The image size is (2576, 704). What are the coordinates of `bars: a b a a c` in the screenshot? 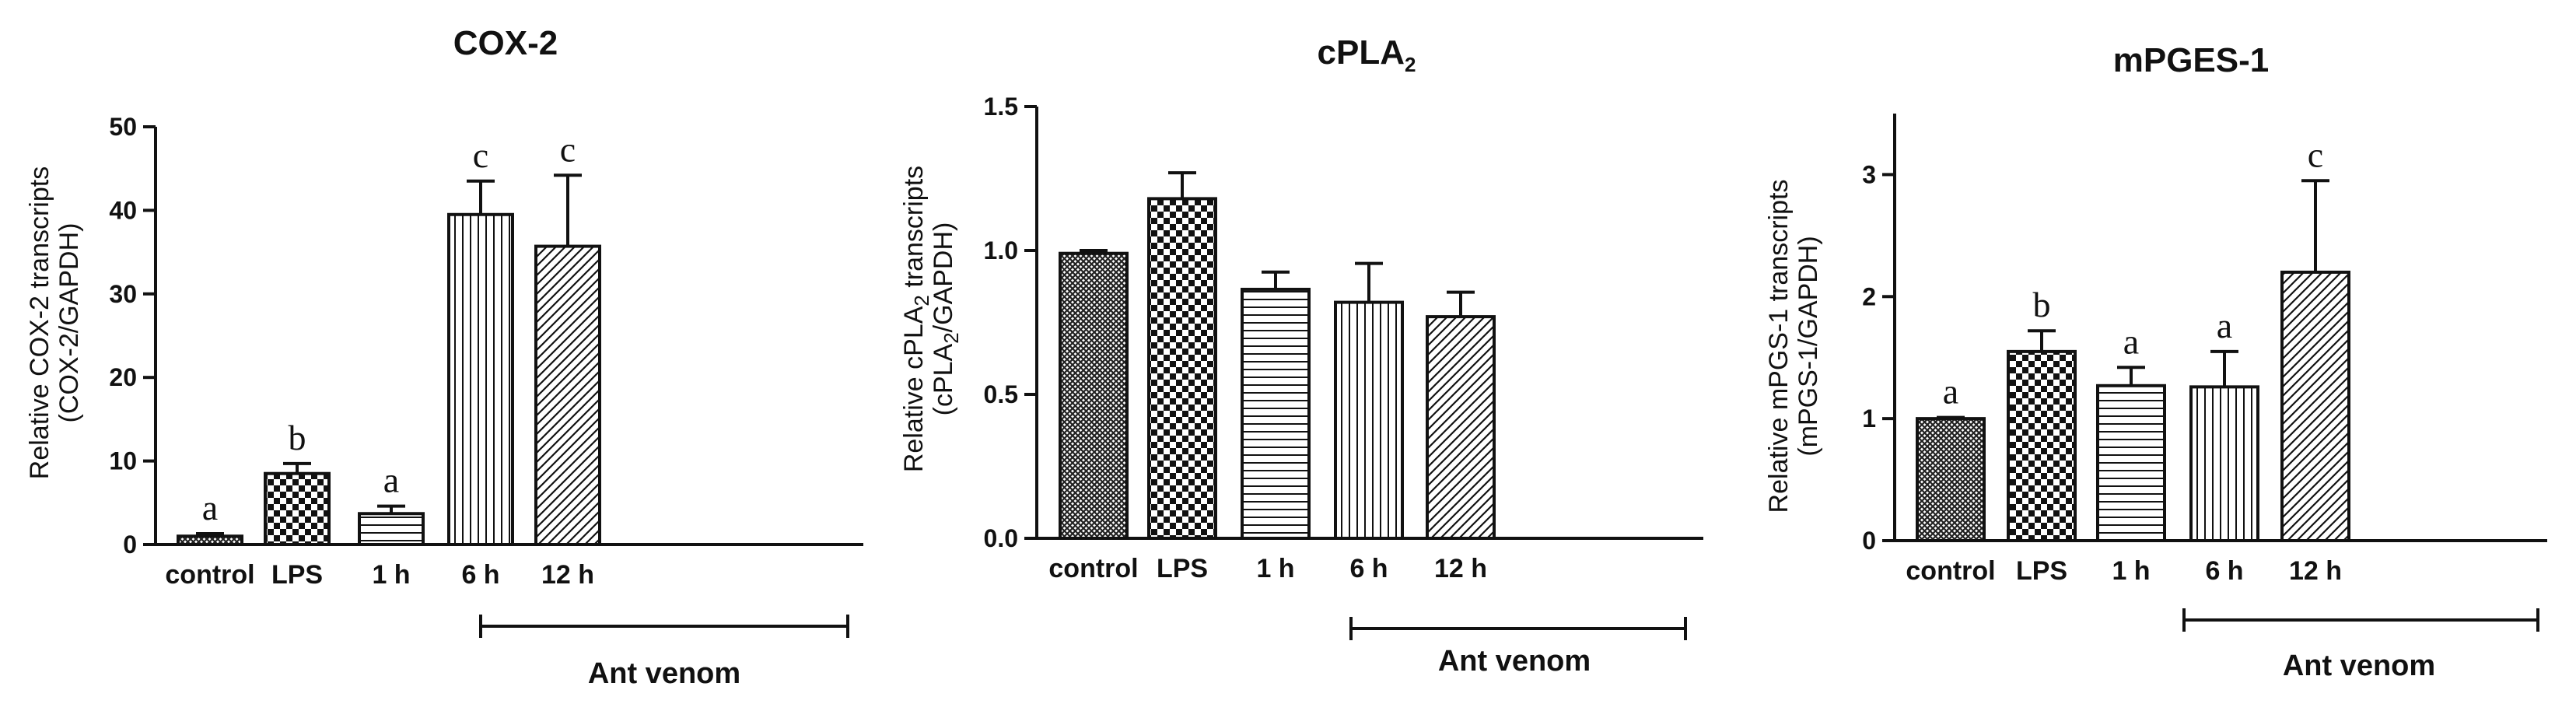 It's located at (2133, 339).